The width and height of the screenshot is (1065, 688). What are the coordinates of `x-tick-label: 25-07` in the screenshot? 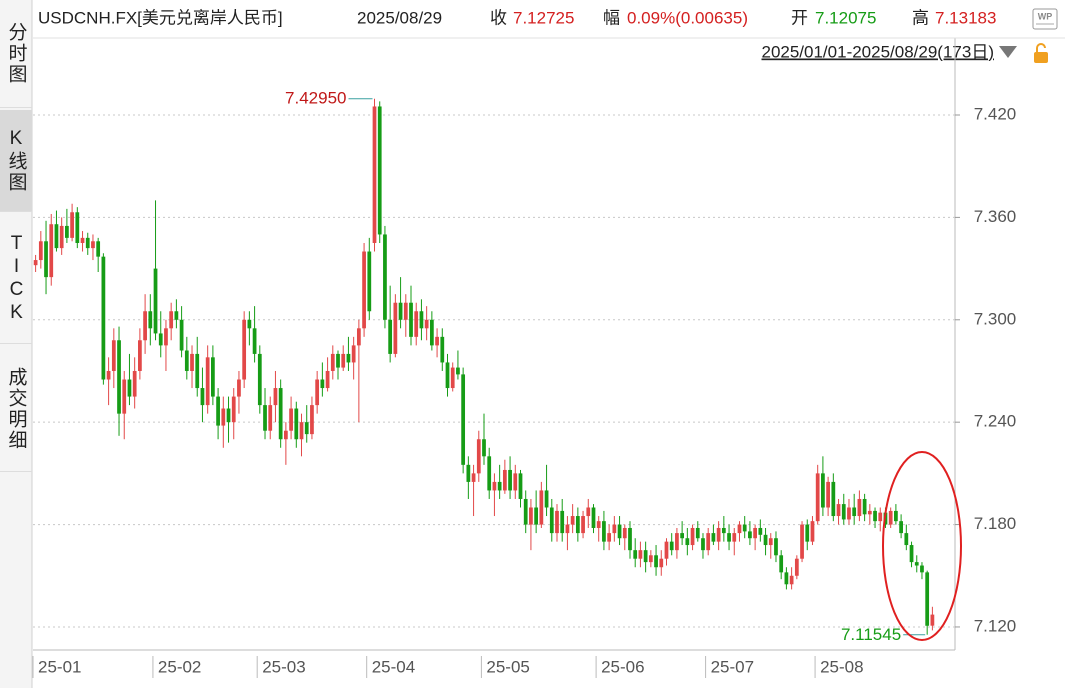 It's located at (732, 666).